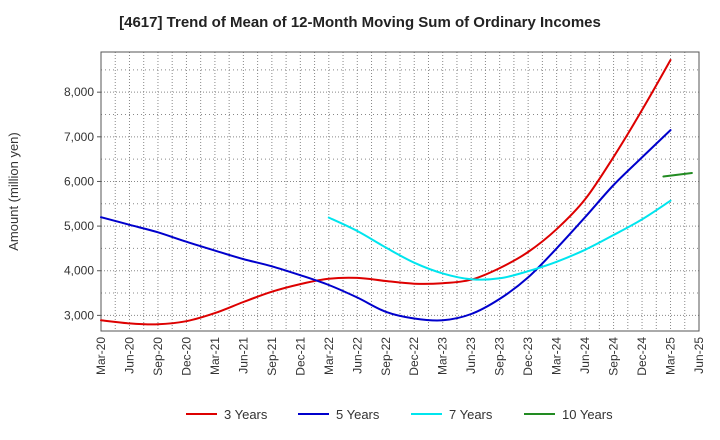 The image size is (720, 440). What do you see at coordinates (300, 356) in the screenshot?
I see `x-tick-label: Dec-21` at bounding box center [300, 356].